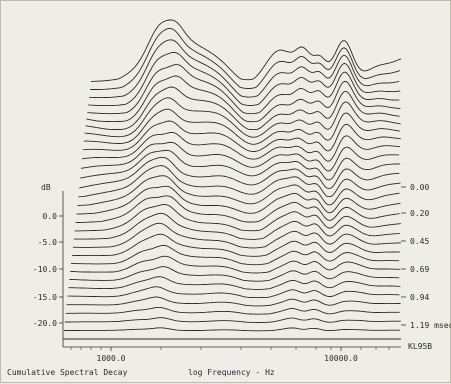  I want to click on x-tick-label: 1000.0, so click(111, 358).